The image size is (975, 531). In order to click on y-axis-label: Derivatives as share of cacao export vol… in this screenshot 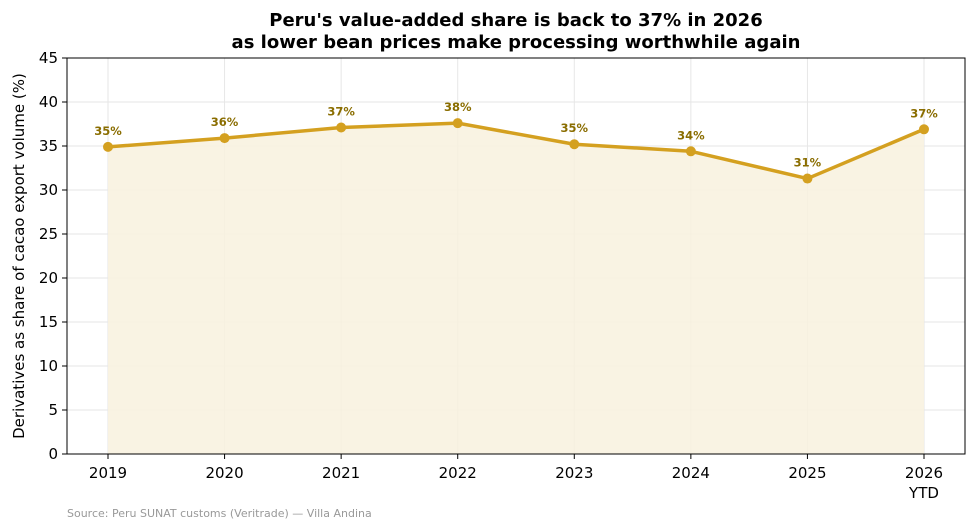, I will do `click(19, 256)`.